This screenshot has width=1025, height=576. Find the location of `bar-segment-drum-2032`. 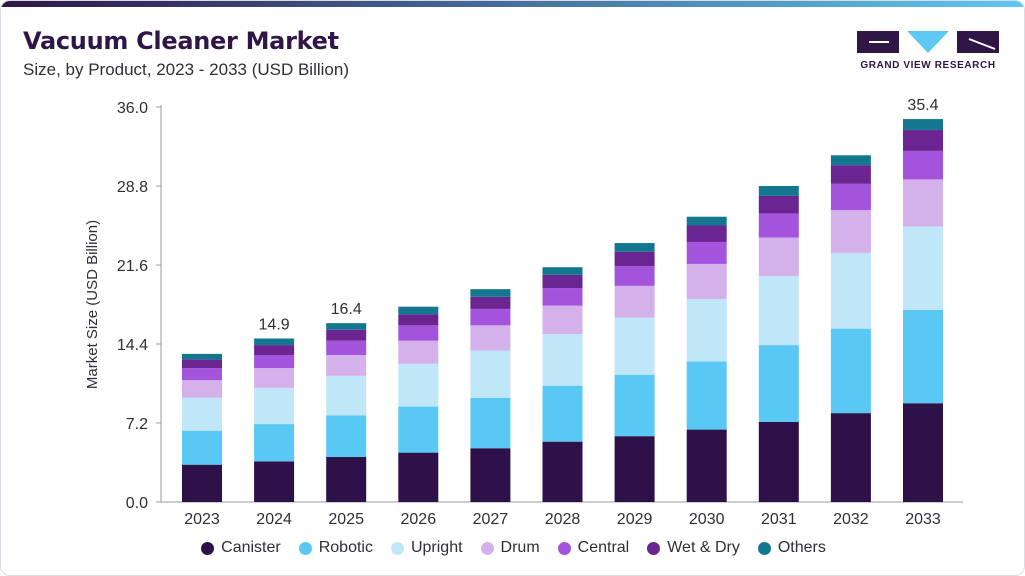

bar-segment-drum-2032 is located at coordinates (850, 231).